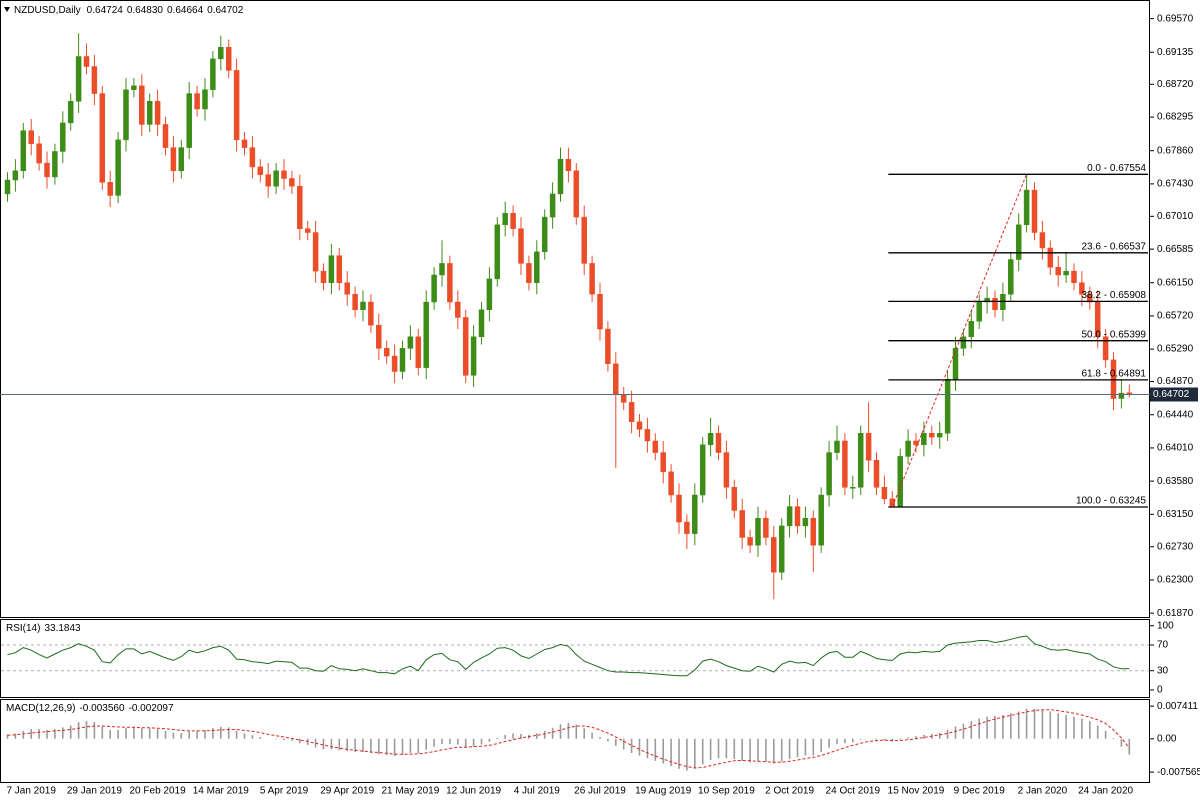 Image resolution: width=1200 pixels, height=800 pixels. What do you see at coordinates (284, 791) in the screenshot?
I see `x-tick-label: 5 Apr 2019` at bounding box center [284, 791].